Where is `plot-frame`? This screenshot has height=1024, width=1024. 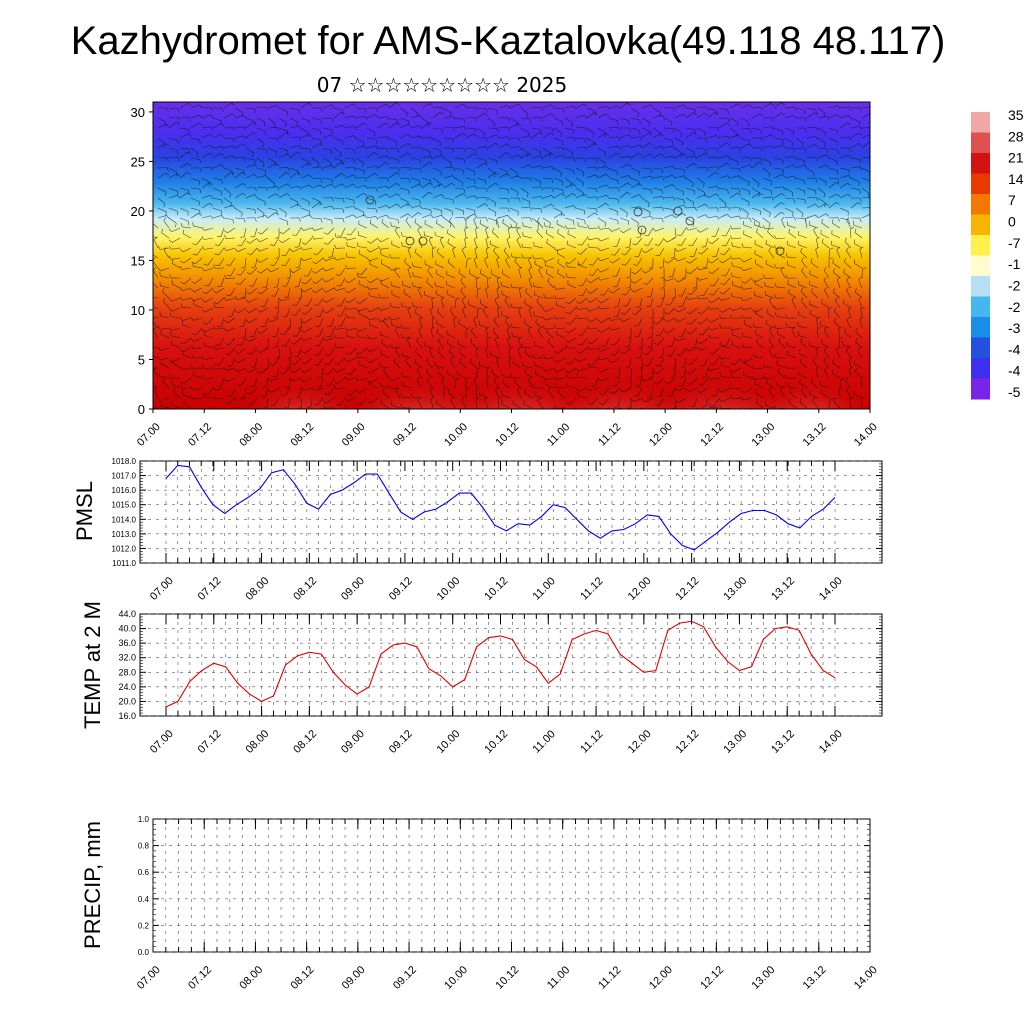
plot-frame is located at coordinates (511, 512).